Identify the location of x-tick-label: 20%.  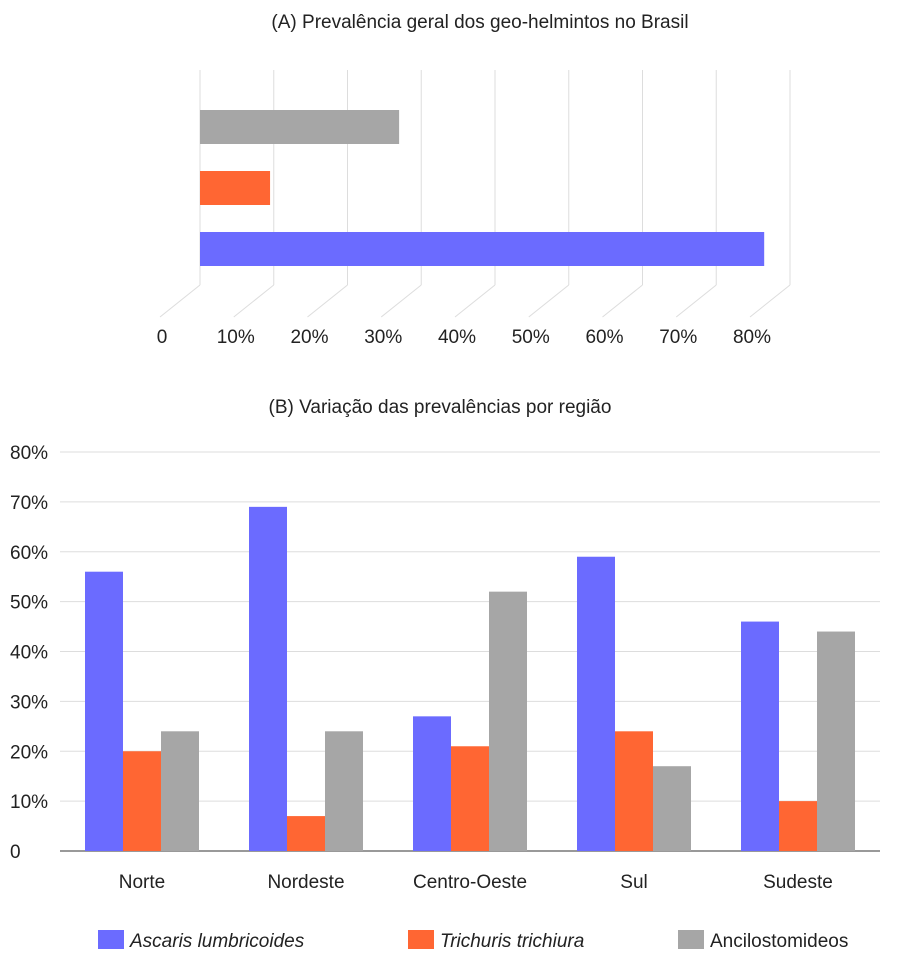
(309, 337).